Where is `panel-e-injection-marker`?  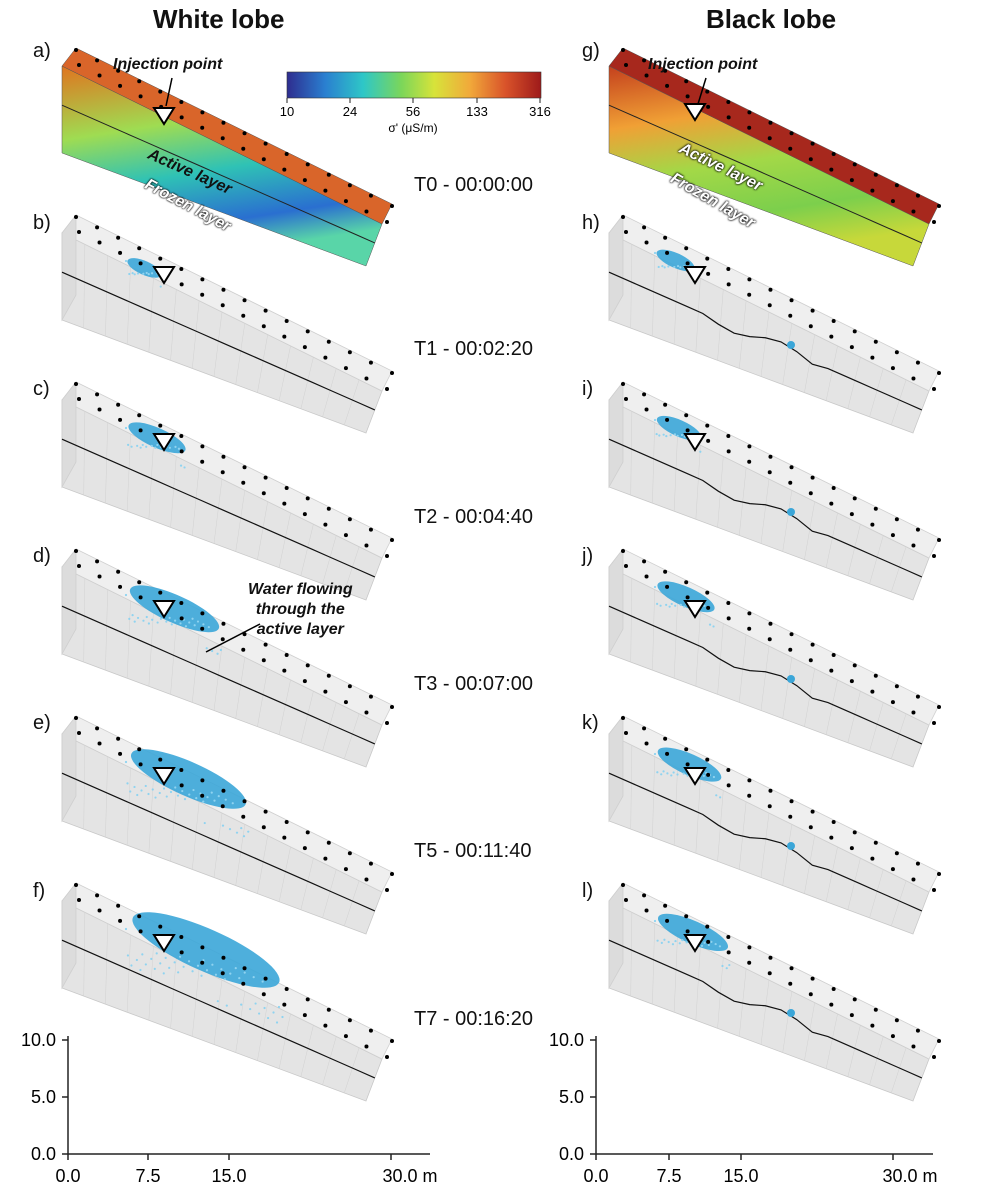 panel-e-injection-marker is located at coordinates (164, 776).